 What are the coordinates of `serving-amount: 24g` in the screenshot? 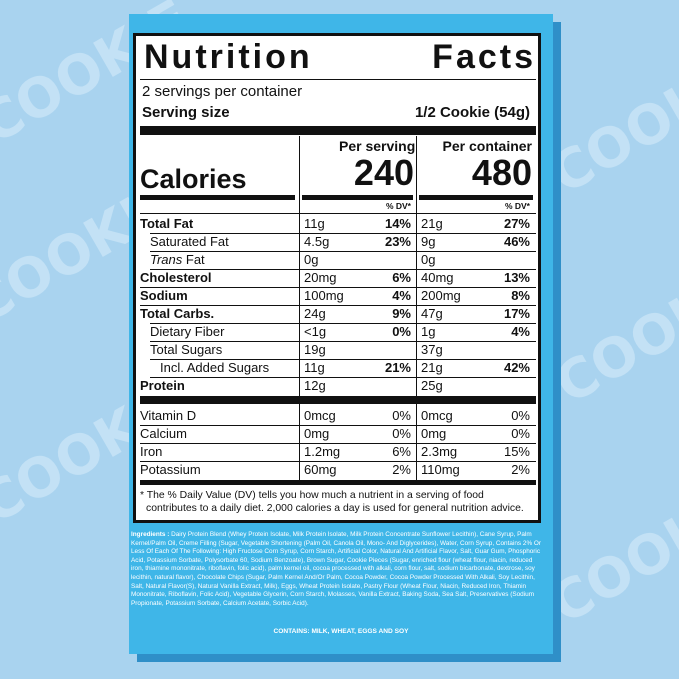 It's located at (315, 313).